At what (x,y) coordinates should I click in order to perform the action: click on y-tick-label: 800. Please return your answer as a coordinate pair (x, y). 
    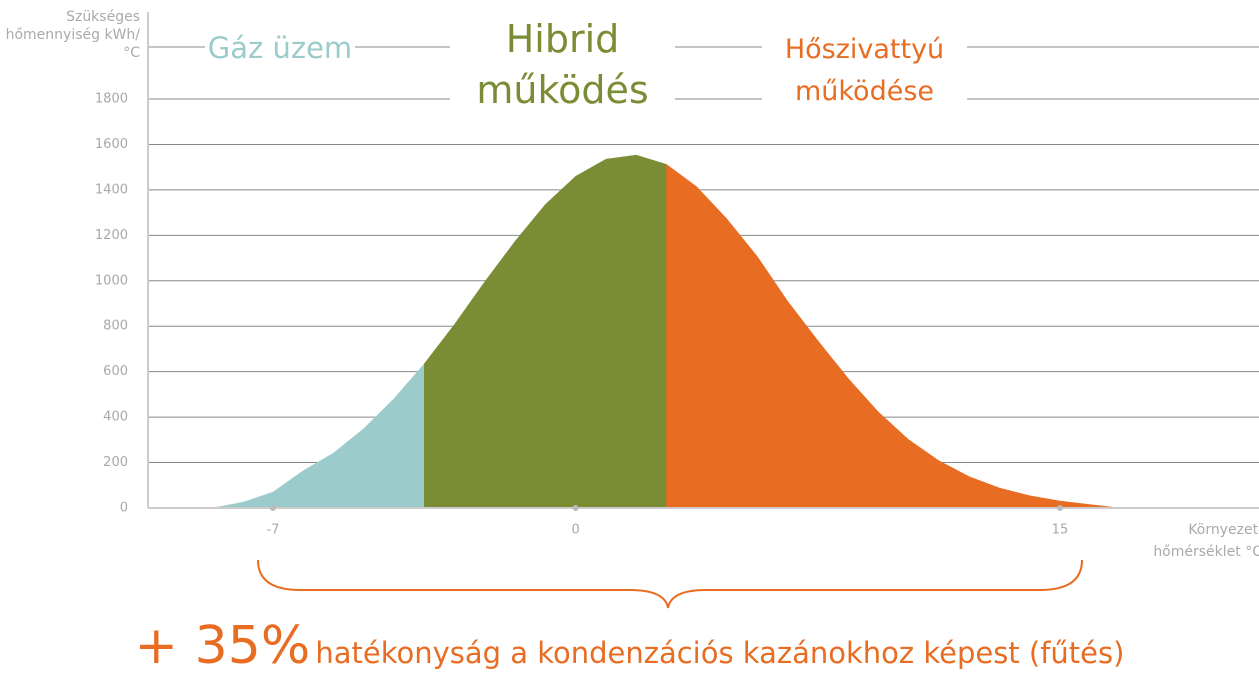
    Looking at the image, I should click on (115, 326).